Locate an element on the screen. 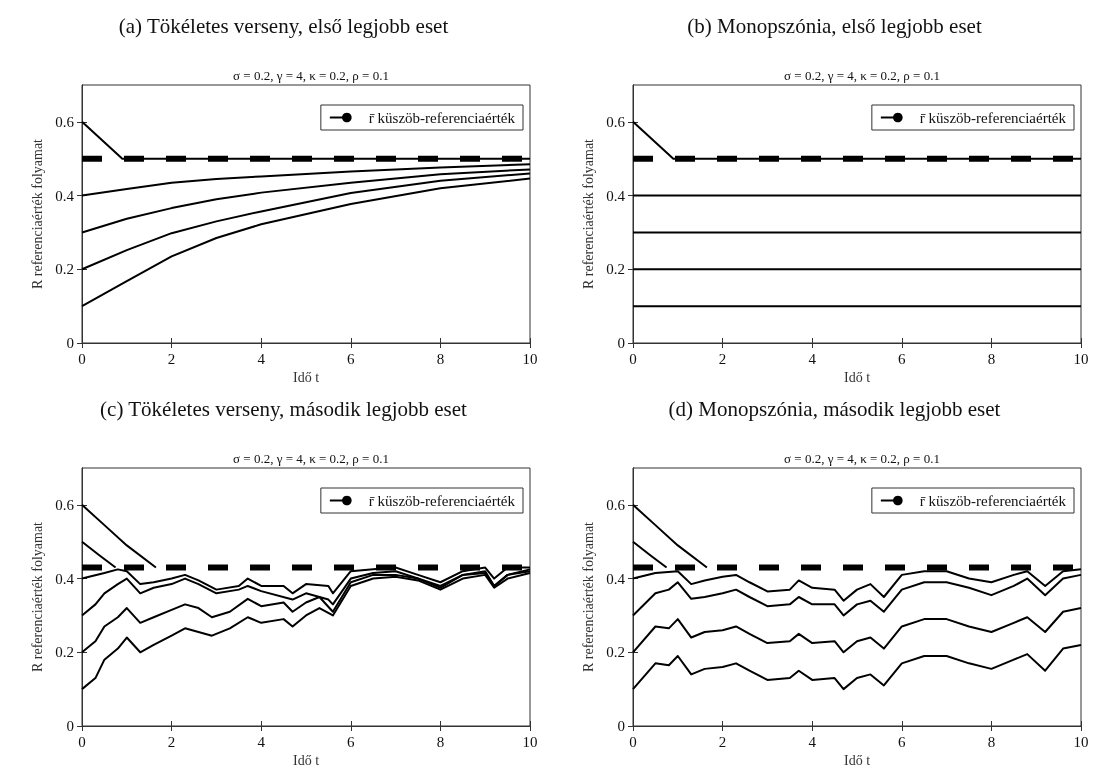 This screenshot has width=1118, height=783. chart-title: (c) Tökéletes verseny, második legjobb eset is located at coordinates (284, 408).